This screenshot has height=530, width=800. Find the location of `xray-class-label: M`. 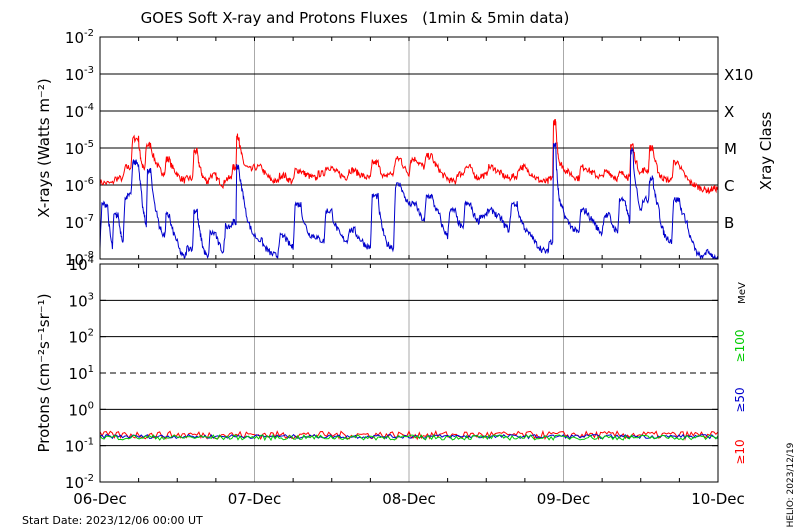

xray-class-label: M is located at coordinates (730, 149).